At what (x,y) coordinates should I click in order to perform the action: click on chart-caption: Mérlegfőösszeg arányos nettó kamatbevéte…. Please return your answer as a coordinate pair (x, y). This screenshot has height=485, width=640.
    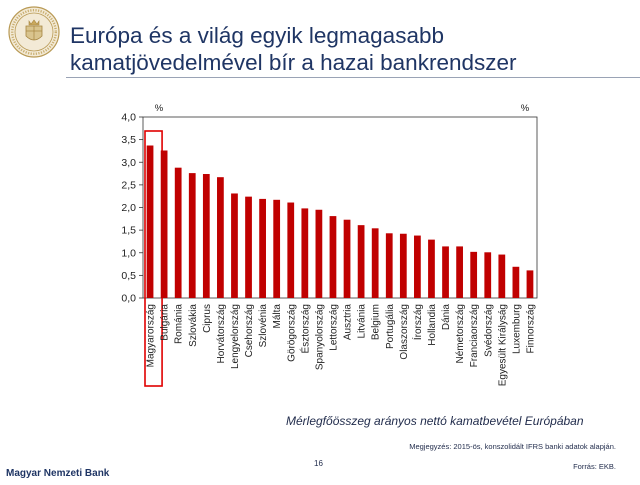
    Looking at the image, I should click on (435, 421).